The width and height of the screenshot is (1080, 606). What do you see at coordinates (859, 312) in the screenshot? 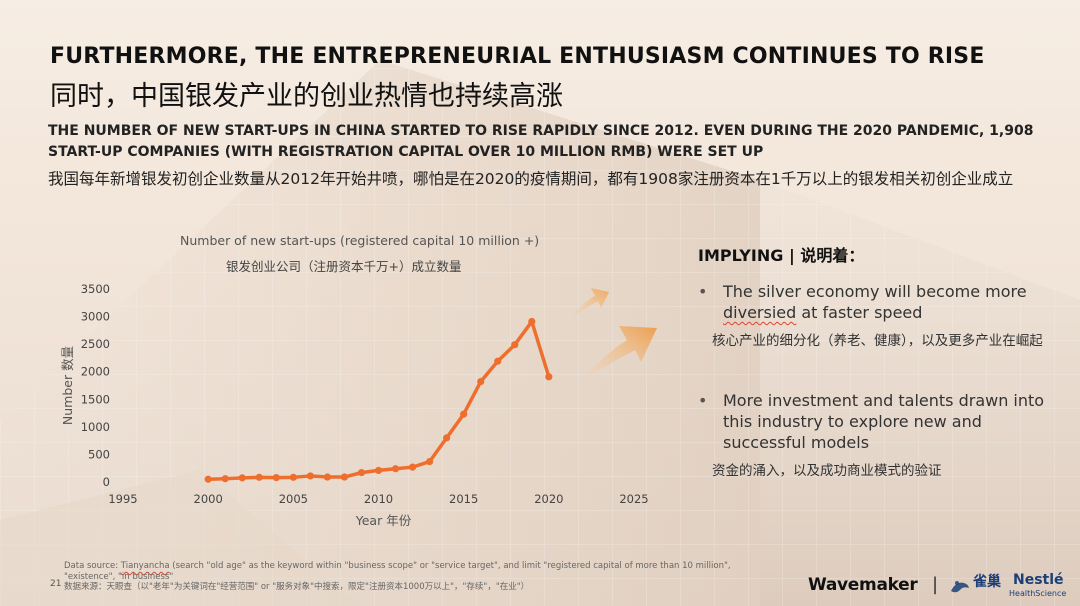
I see `bullet-1-text-b: at faster speed` at bounding box center [859, 312].